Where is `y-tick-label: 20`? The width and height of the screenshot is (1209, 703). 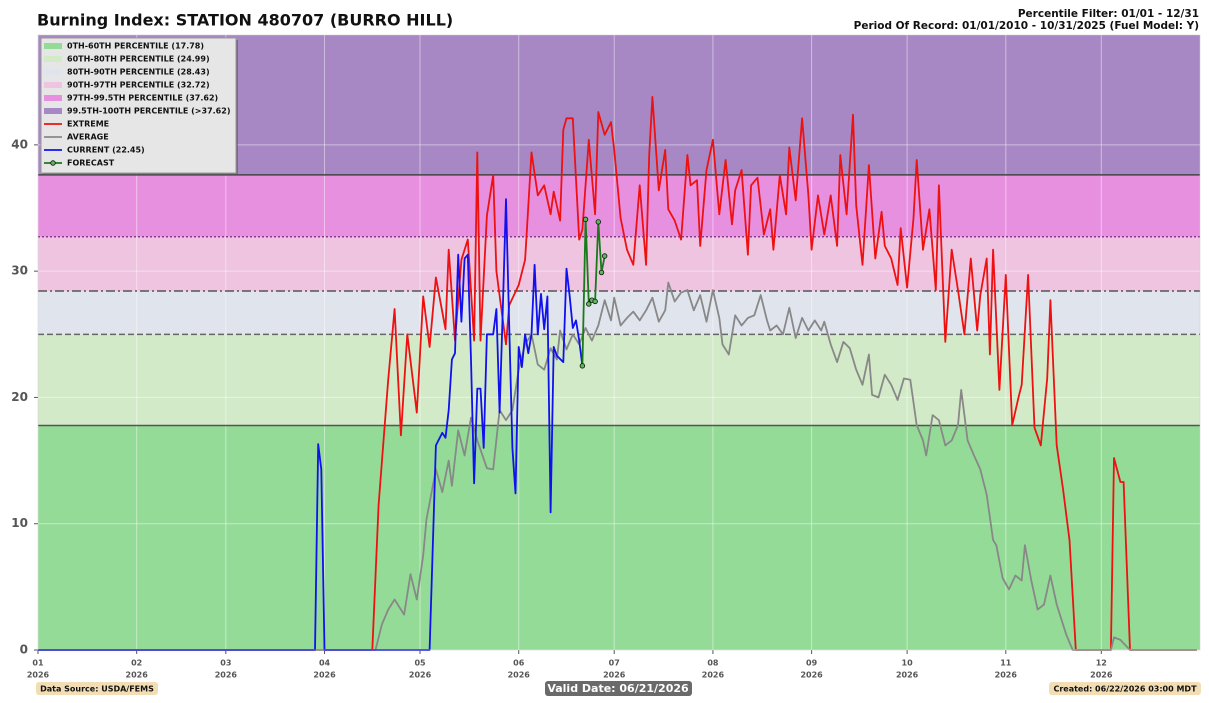 y-tick-label: 20 is located at coordinates (19, 397).